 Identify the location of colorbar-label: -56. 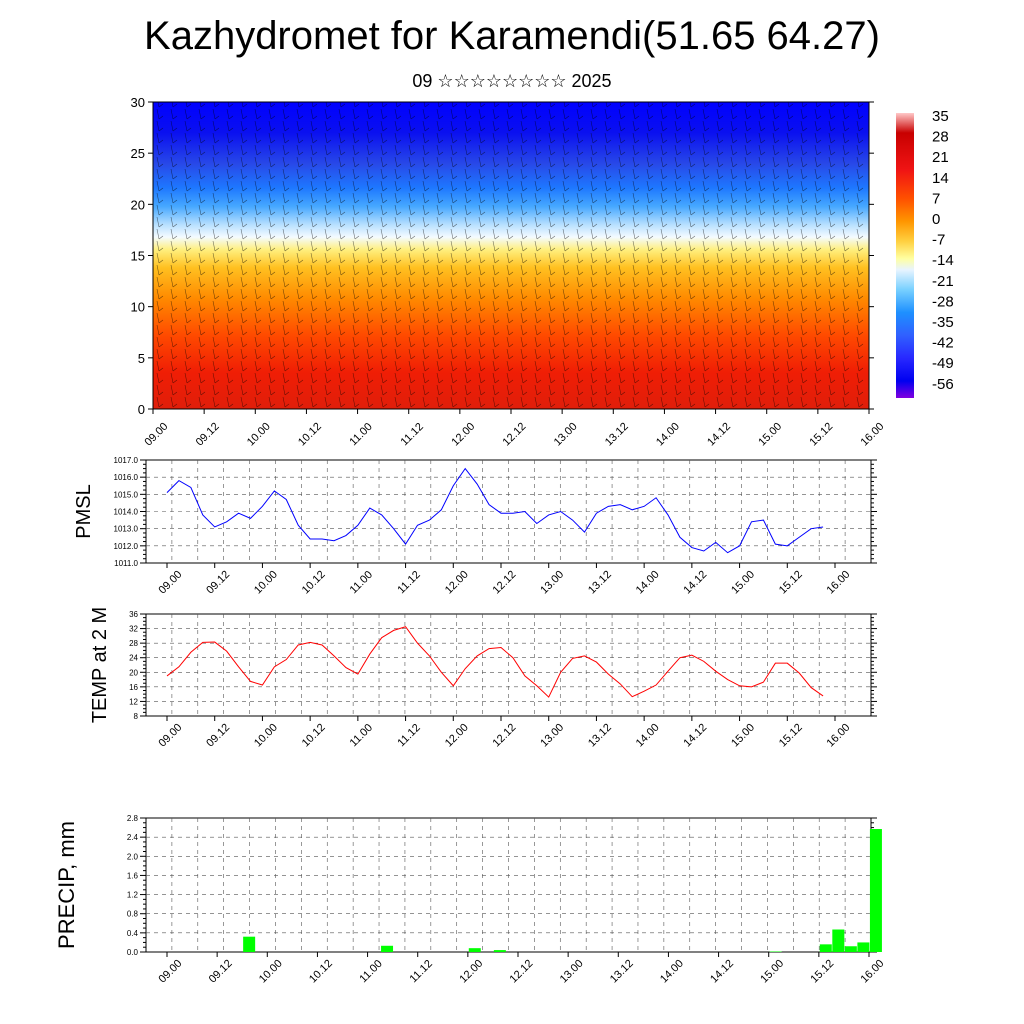
(943, 384).